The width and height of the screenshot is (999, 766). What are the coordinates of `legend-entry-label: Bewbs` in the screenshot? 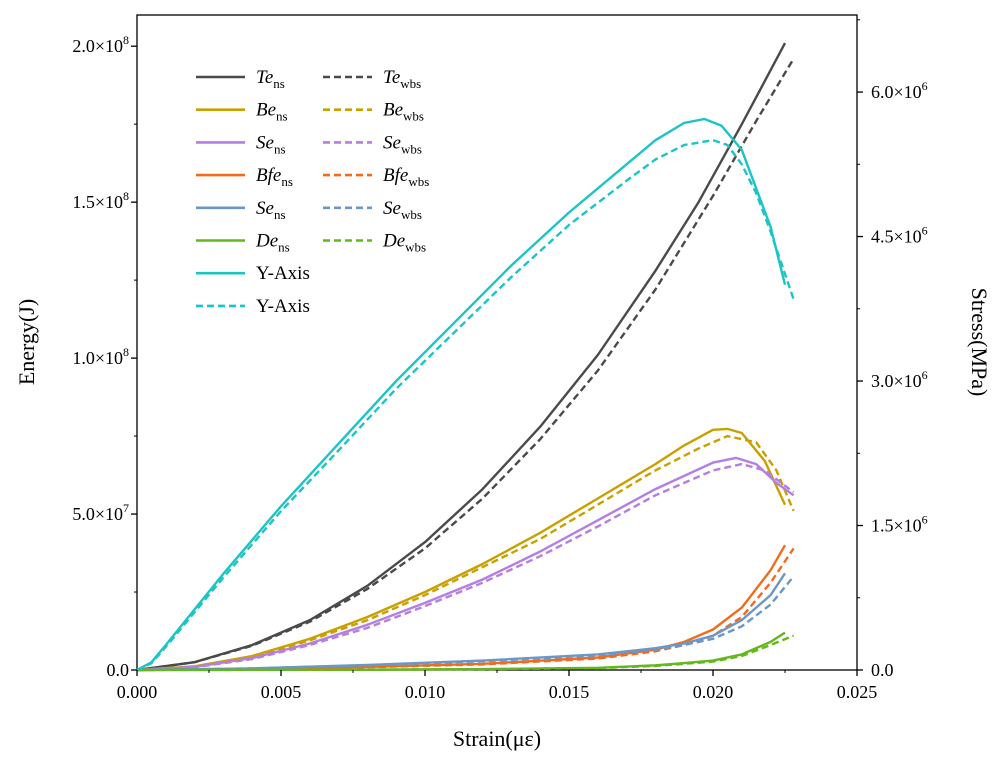 It's located at (403, 112).